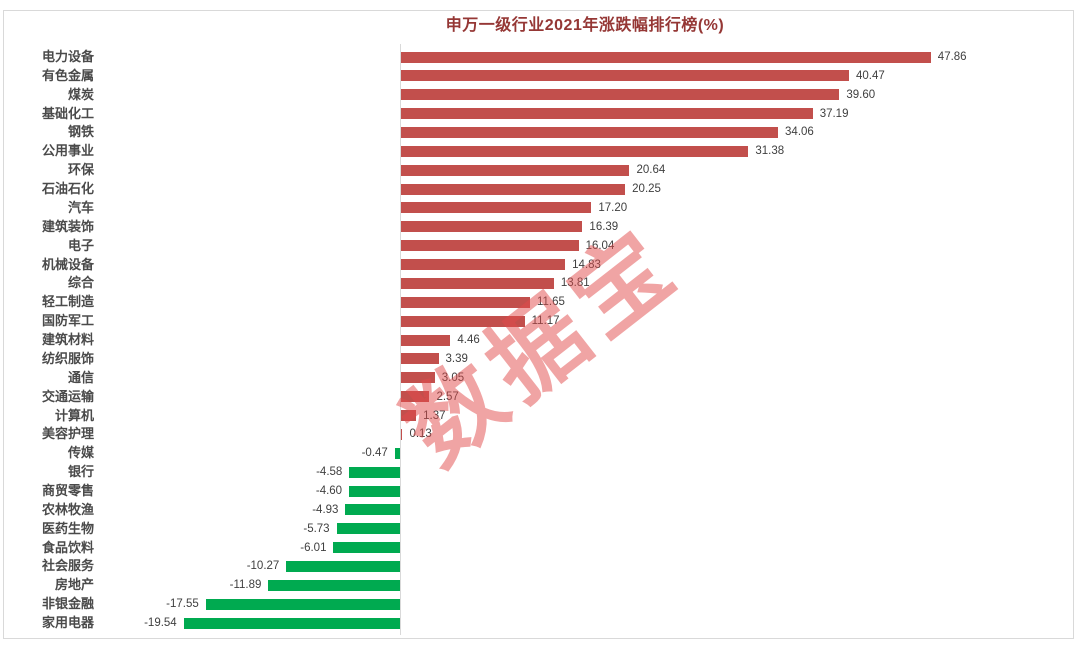 Image resolution: width=1080 pixels, height=647 pixels. I want to click on category-label: 银行, so click(80, 472).